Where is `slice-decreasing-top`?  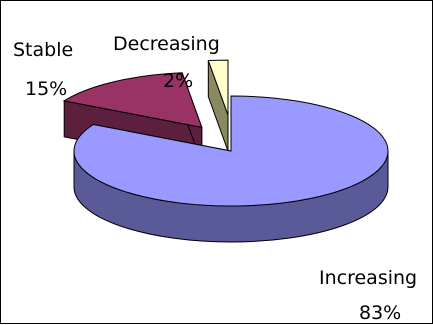 slice-decreasing-top is located at coordinates (218, 87).